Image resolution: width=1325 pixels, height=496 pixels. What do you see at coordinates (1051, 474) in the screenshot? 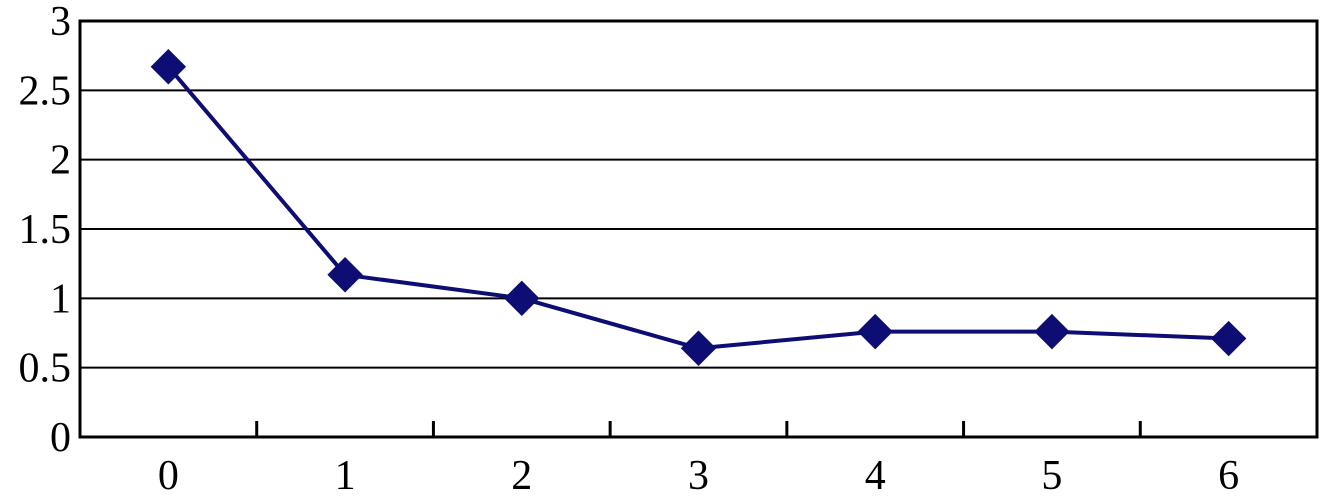
I see `x-tick-label: 5` at bounding box center [1051, 474].